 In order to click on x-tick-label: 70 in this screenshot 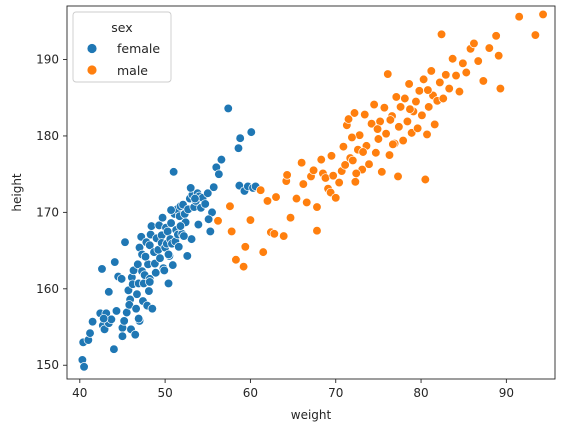, I will do `click(335, 393)`.